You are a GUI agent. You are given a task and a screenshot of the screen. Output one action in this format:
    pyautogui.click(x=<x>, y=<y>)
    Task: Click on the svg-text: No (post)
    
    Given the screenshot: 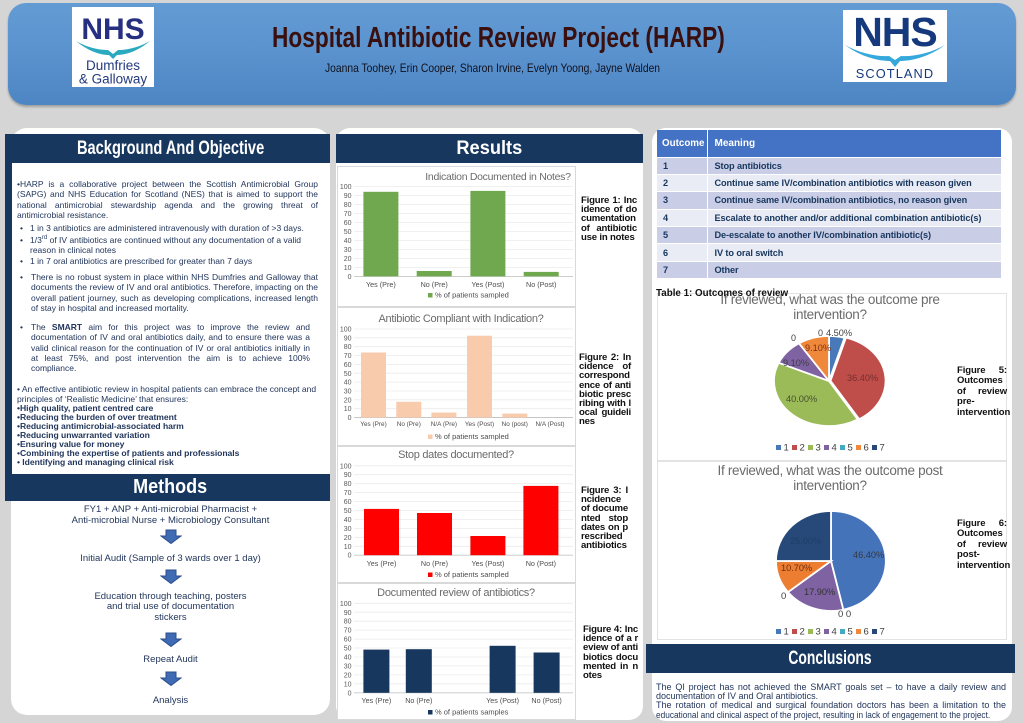 What is the action you would take?
    pyautogui.click(x=515, y=424)
    